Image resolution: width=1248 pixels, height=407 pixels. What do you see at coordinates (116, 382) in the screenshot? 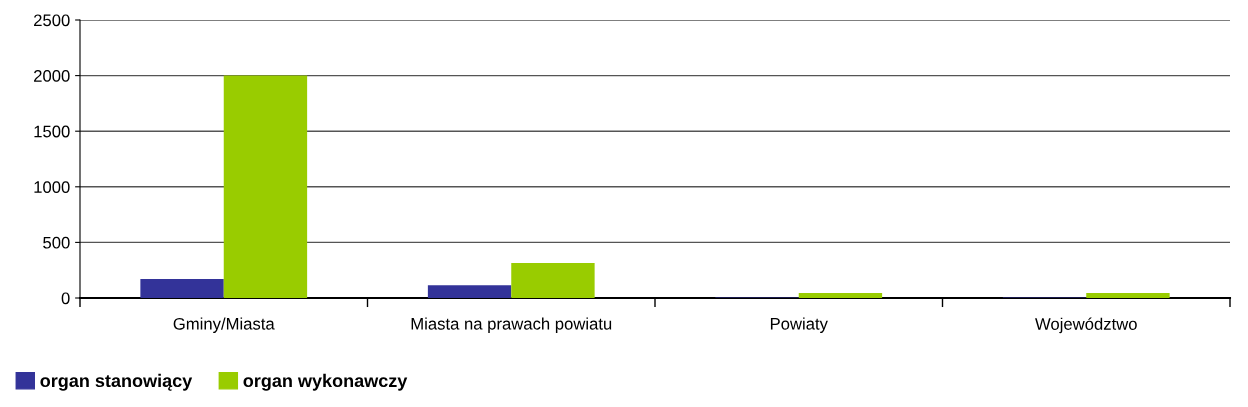
I see `legend-label: organ stanowiący` at bounding box center [116, 382].